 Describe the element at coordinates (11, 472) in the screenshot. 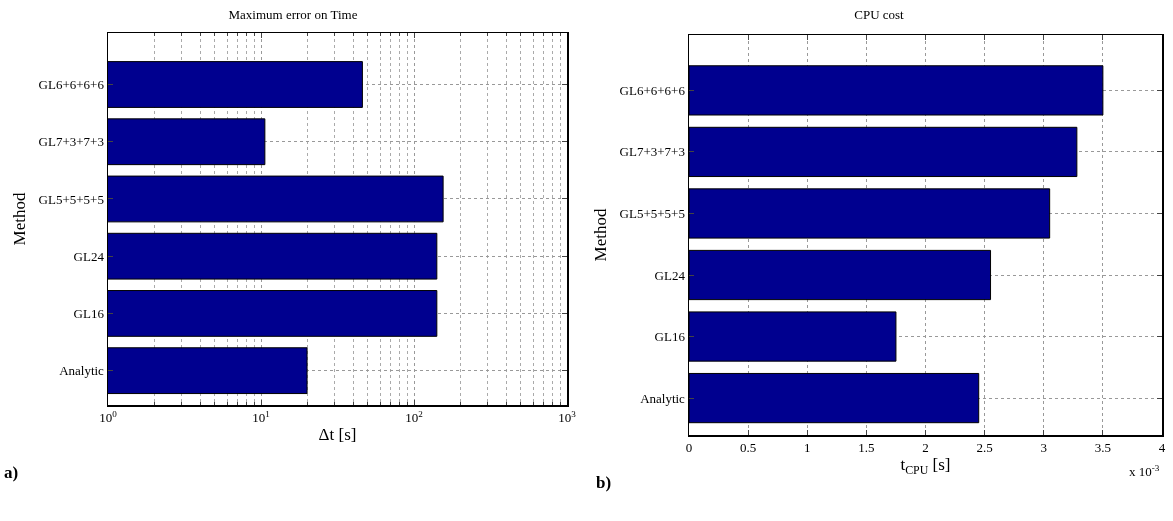

I see `text: a)` at that location.